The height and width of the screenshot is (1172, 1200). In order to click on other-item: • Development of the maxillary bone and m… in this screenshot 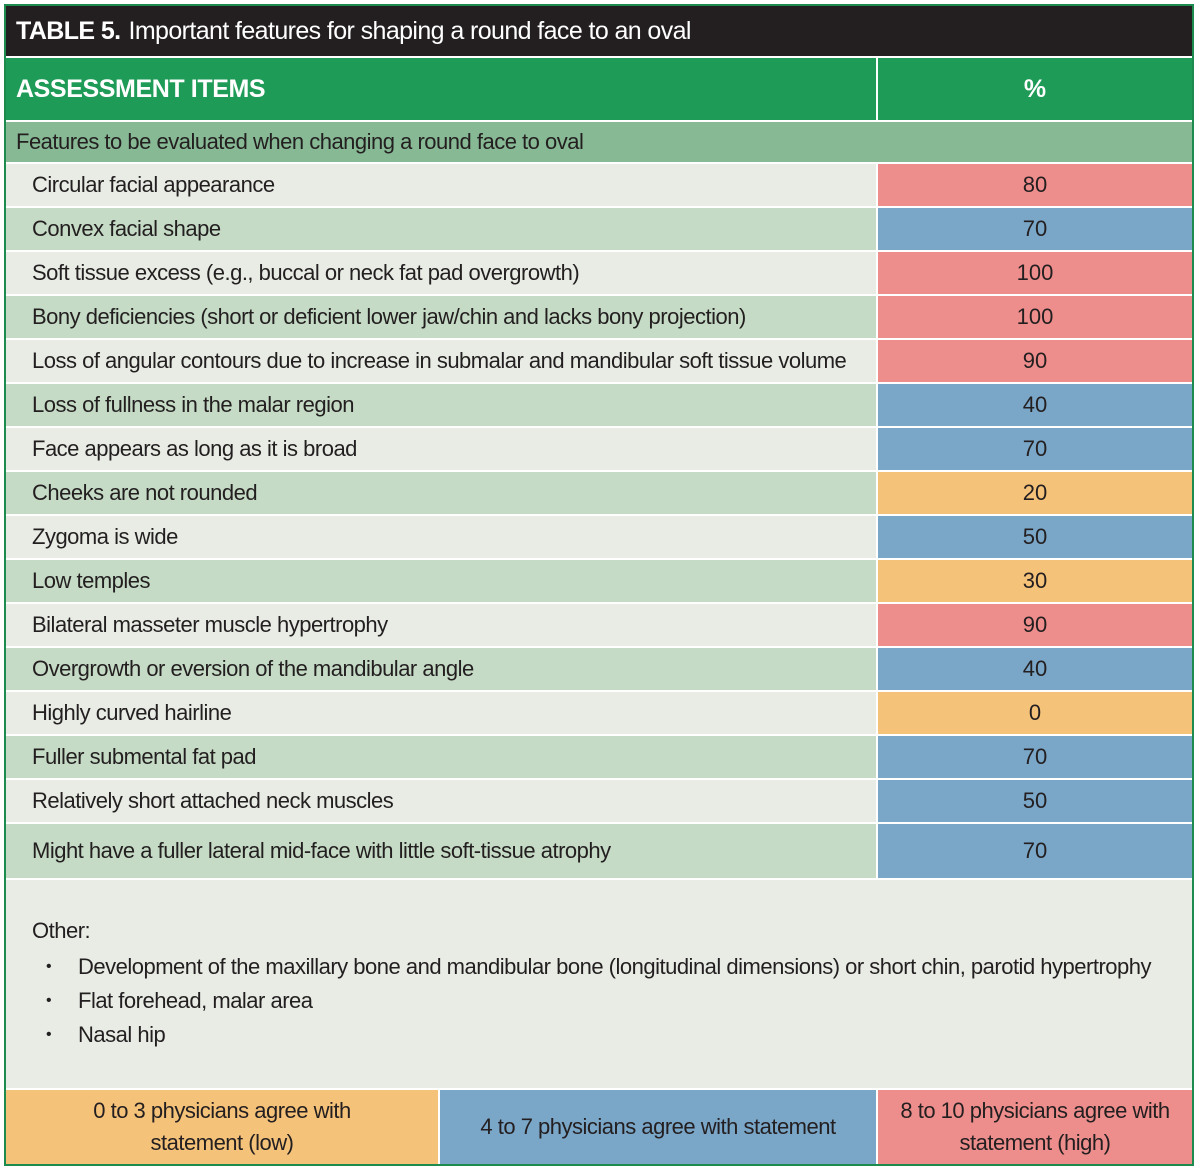, I will do `click(612, 967)`.